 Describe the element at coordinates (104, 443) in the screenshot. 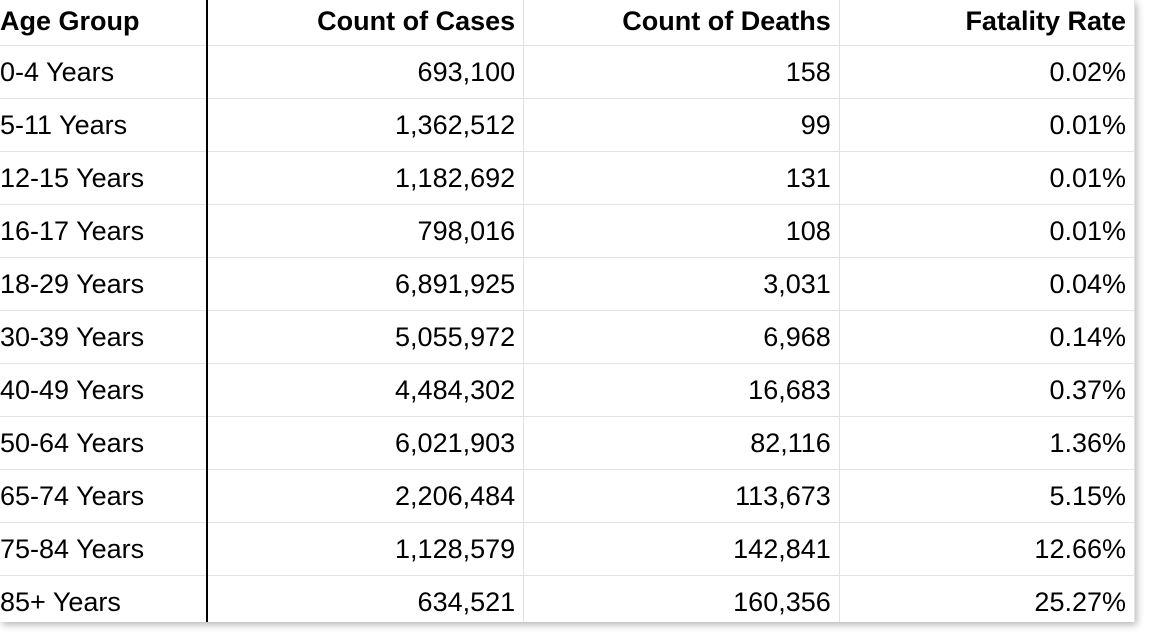

I see `cell-age-group: 50-64 Years` at that location.